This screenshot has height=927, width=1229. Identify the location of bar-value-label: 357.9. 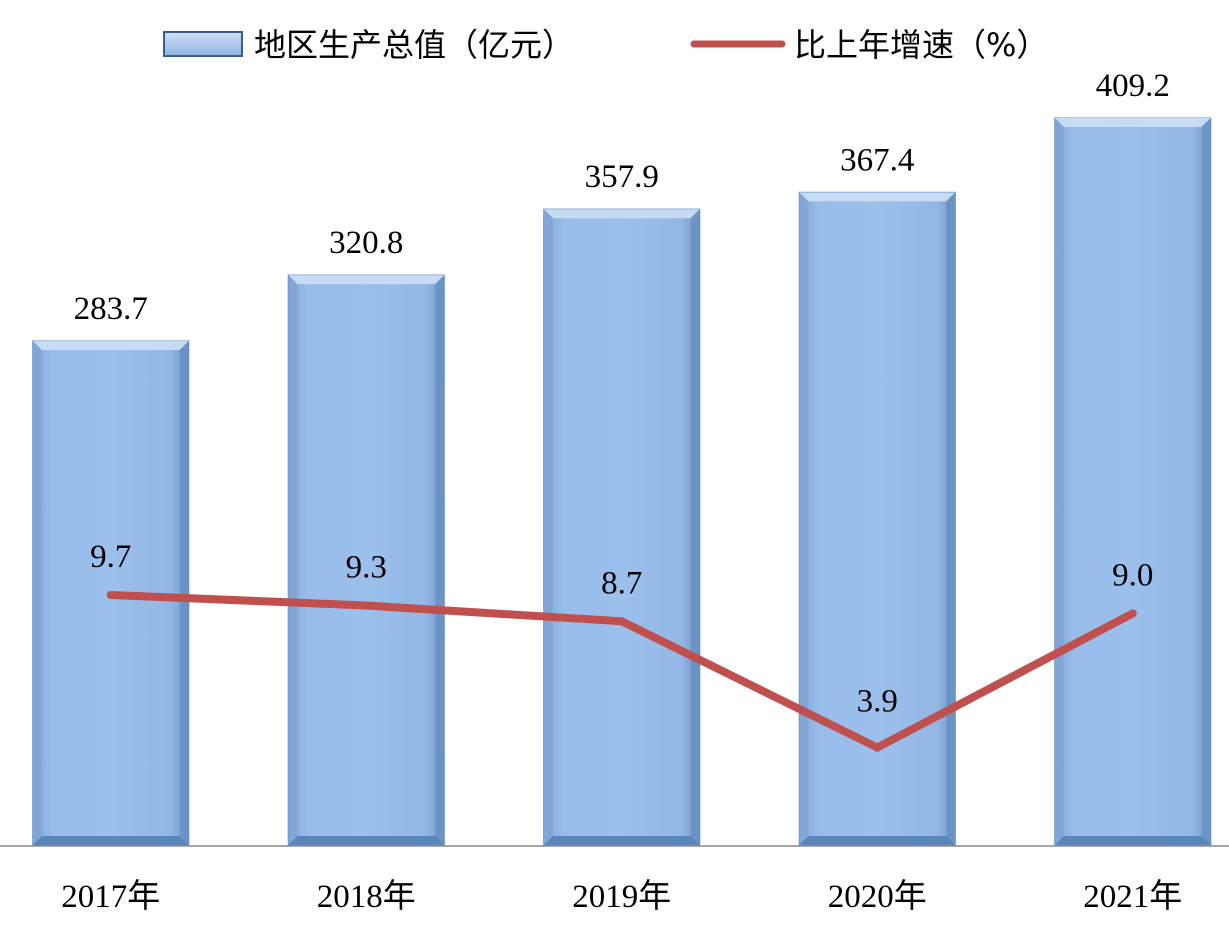
(622, 177).